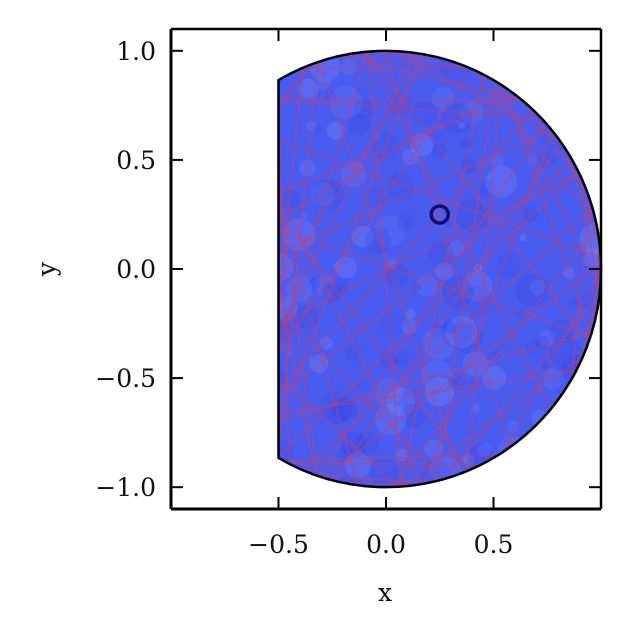  What do you see at coordinates (136, 51) in the screenshot?
I see `y-tick-label: 1.0` at bounding box center [136, 51].